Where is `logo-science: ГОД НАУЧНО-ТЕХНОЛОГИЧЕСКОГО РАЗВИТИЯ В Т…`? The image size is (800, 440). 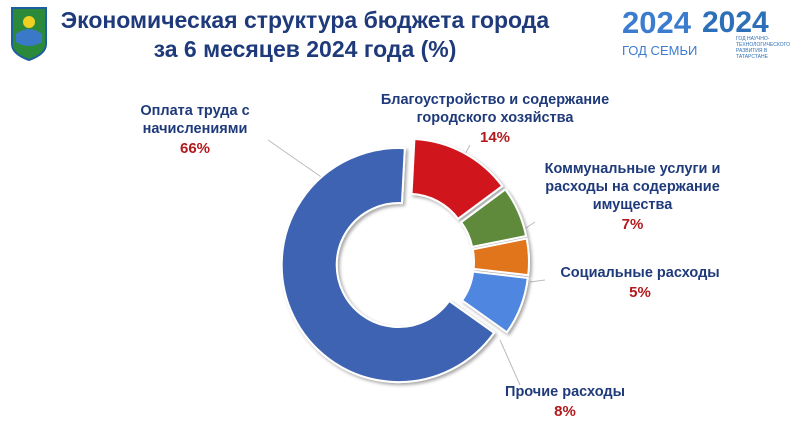 logo-science: ГОД НАУЧНО-ТЕХНОЛОГИЧЕСКОГО РАЗВИТИЯ В Т… is located at coordinates (763, 48).